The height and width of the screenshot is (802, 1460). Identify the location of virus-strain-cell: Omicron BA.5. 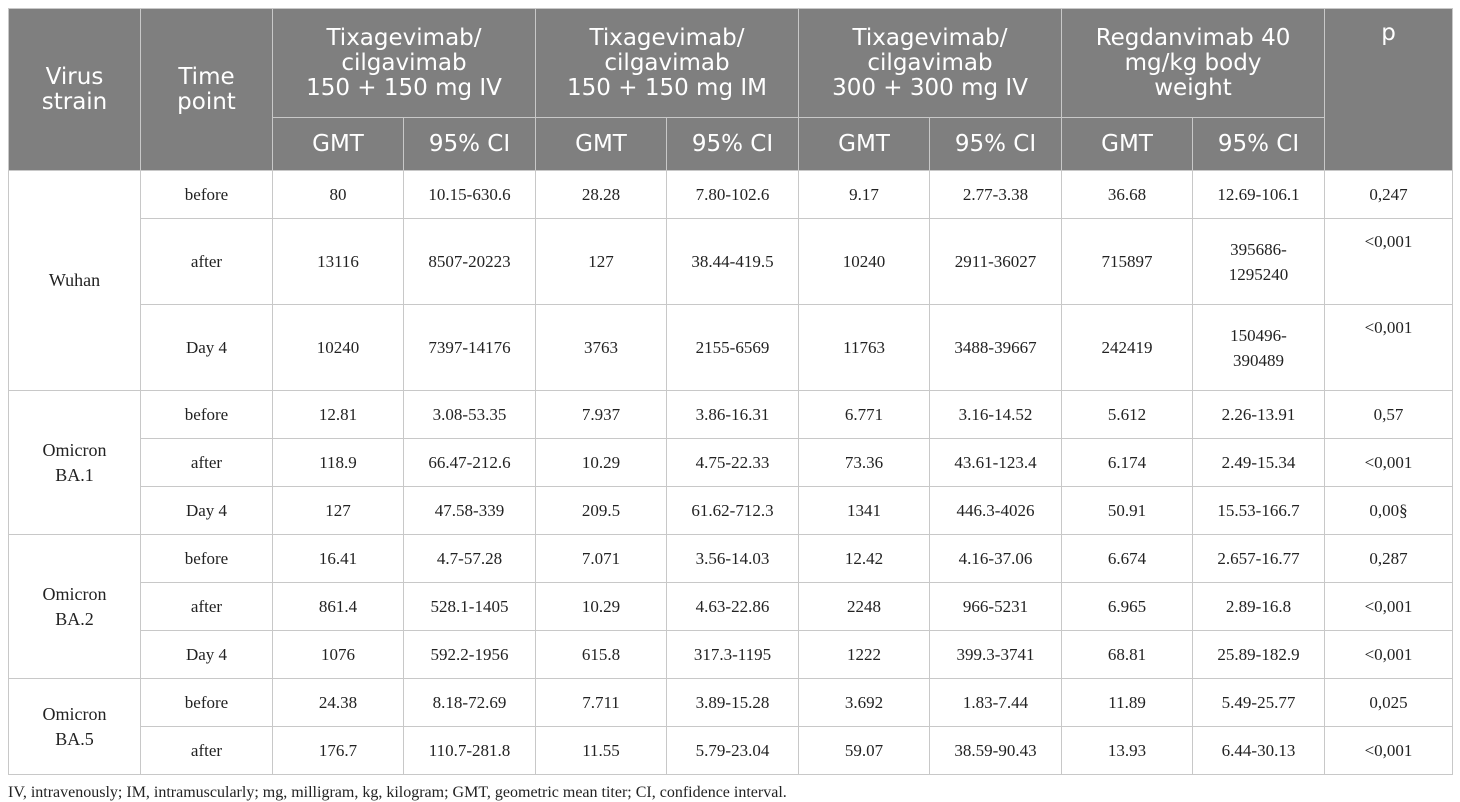
(74, 726).